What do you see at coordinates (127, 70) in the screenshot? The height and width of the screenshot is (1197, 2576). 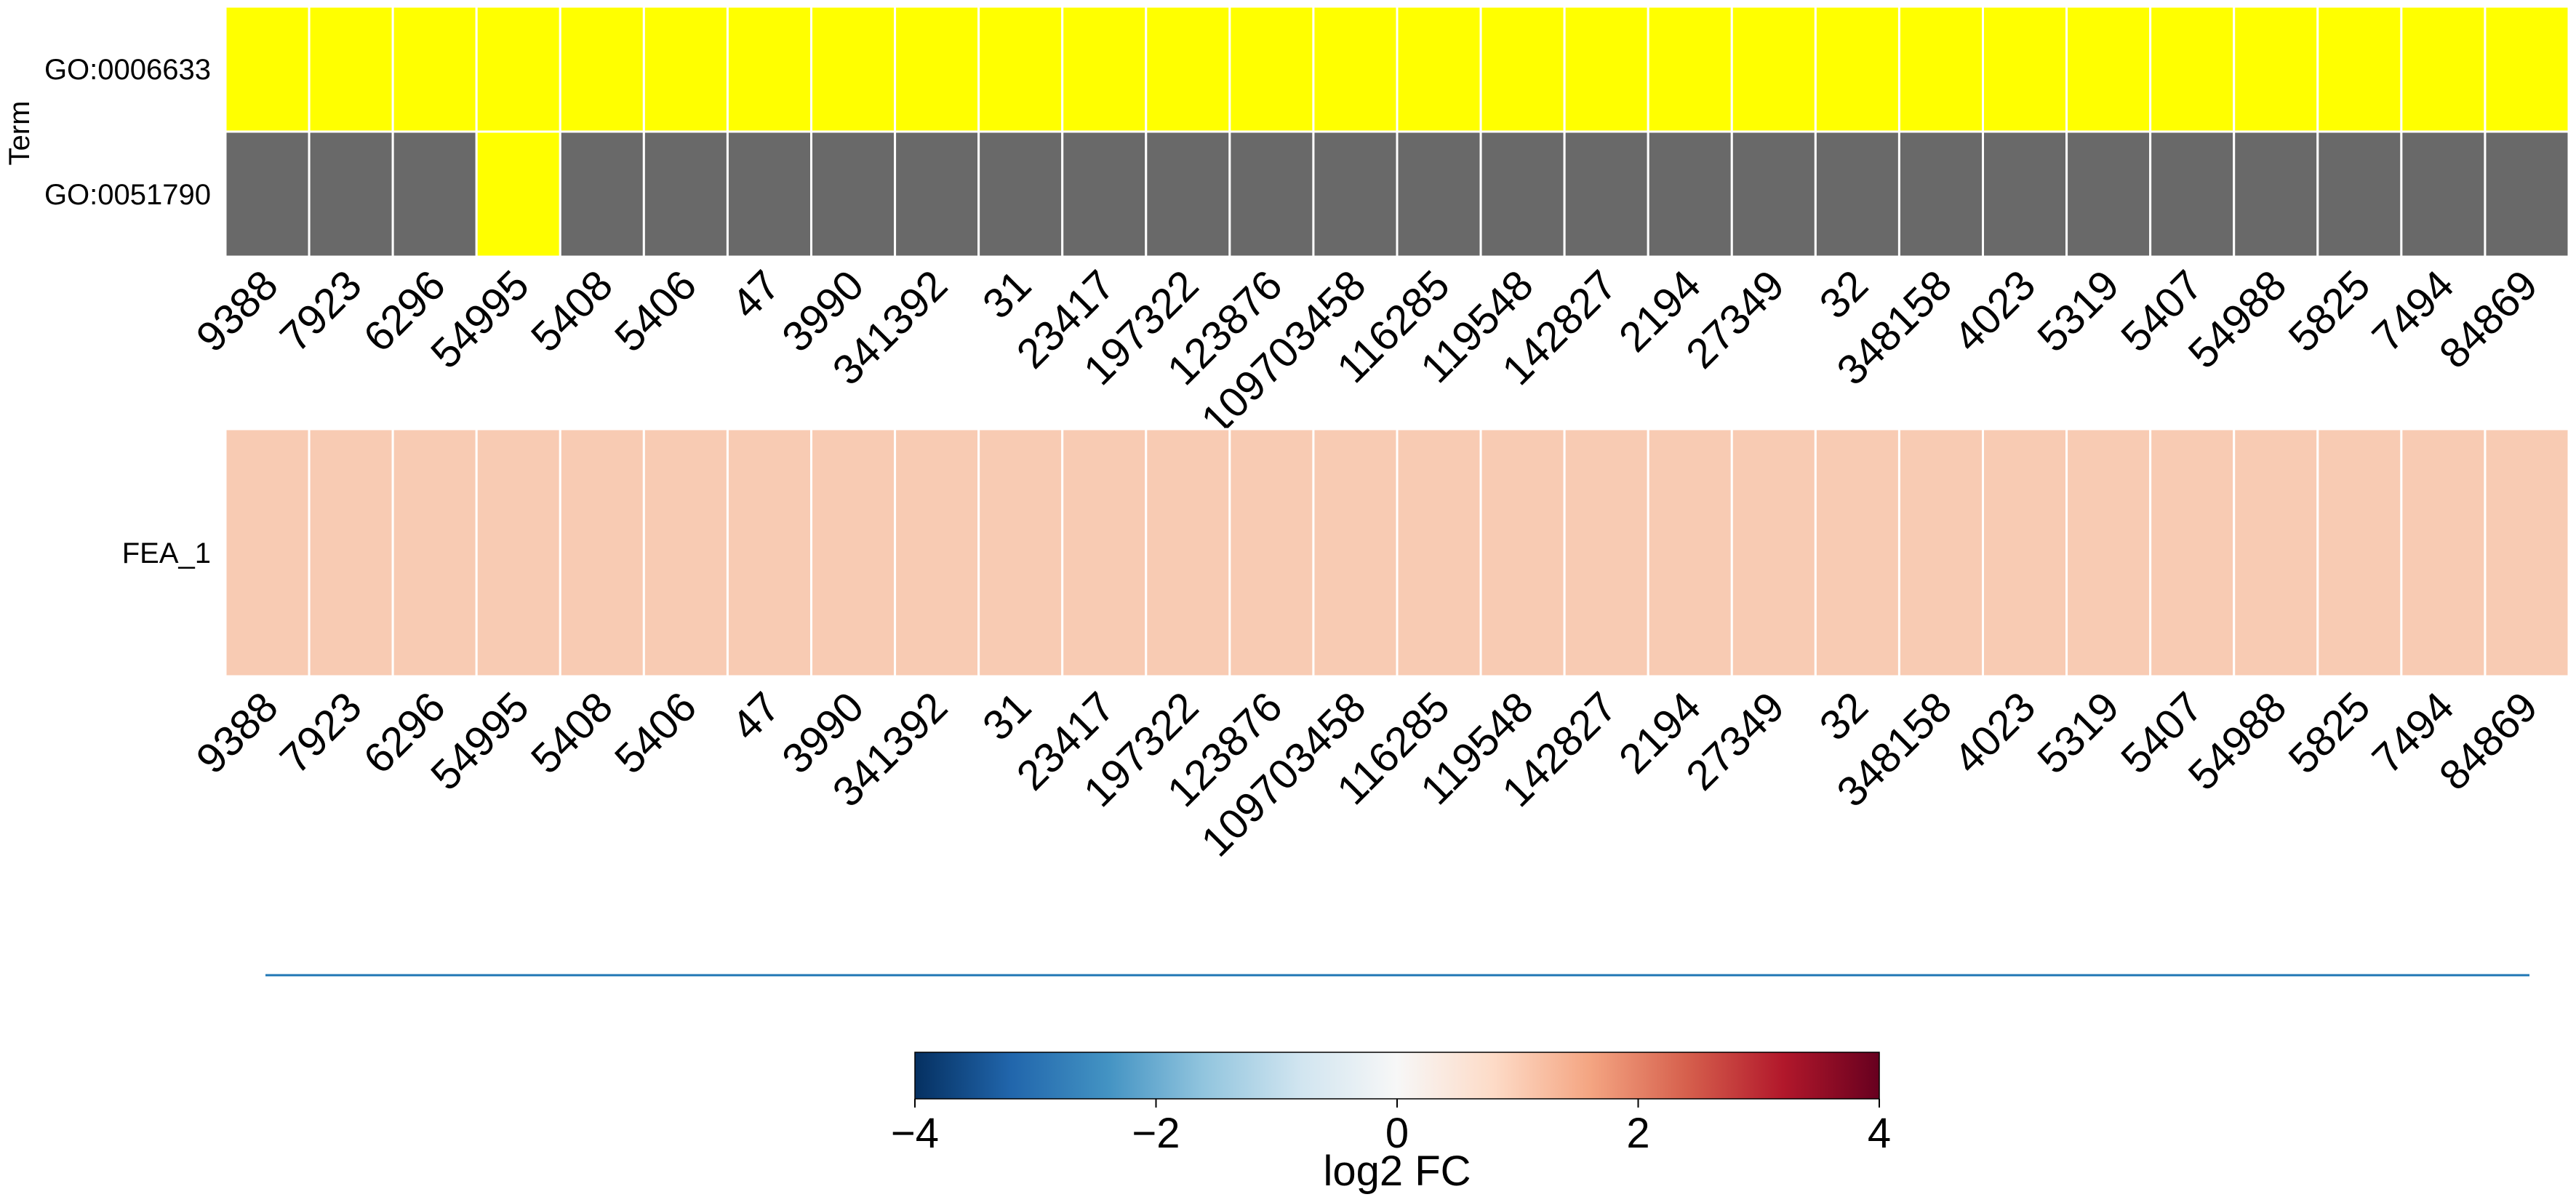 I see `row-label: GO:0006633` at bounding box center [127, 70].